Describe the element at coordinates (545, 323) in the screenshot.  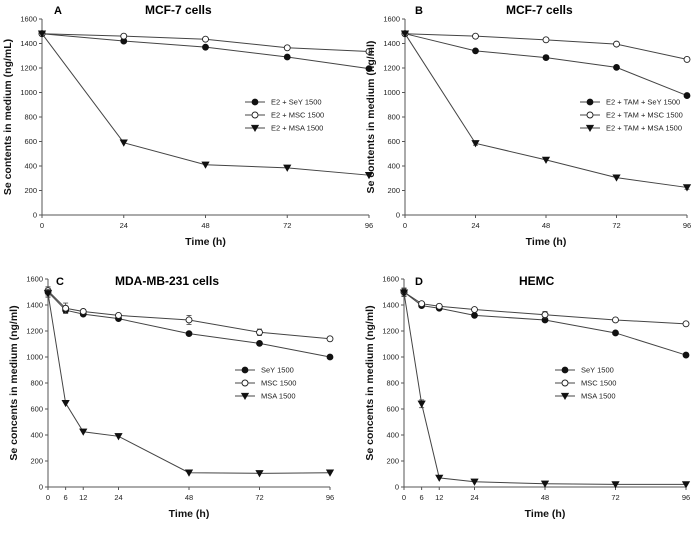
I see `series-line` at that location.